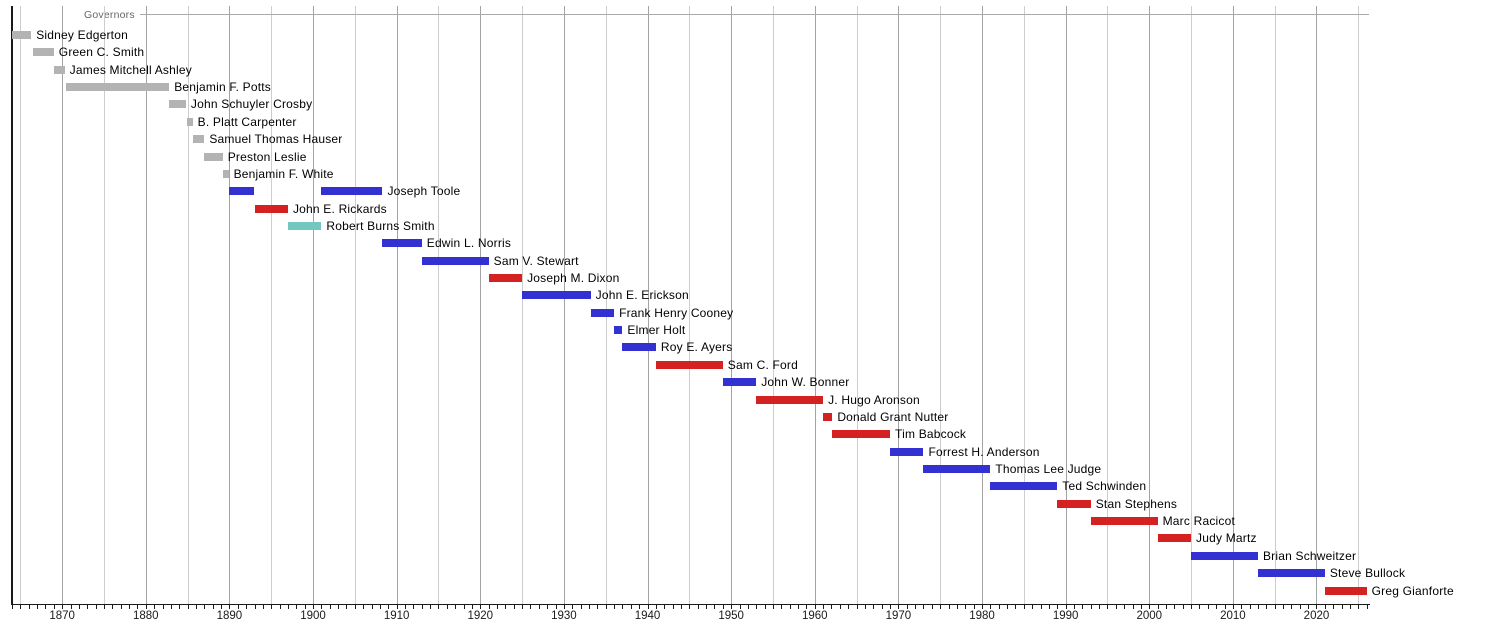 This screenshot has height=624, width=1500. I want to click on x-axis-label: 1940, so click(647, 616).